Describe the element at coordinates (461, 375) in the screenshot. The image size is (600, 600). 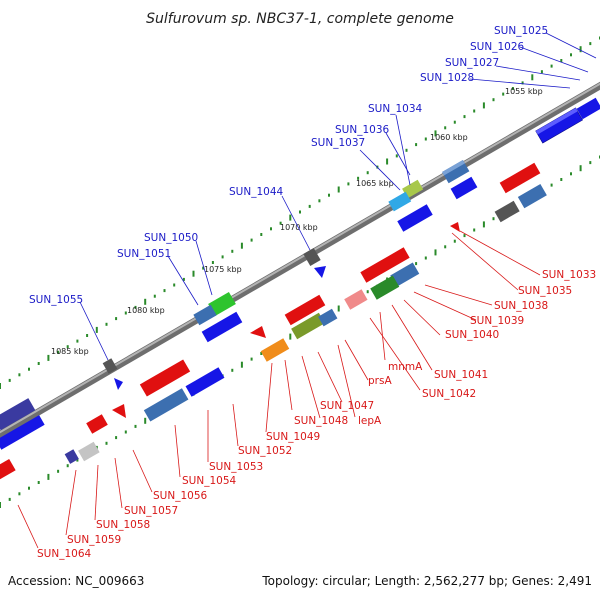
I see `label-sun1041: SUN_1041` at that location.